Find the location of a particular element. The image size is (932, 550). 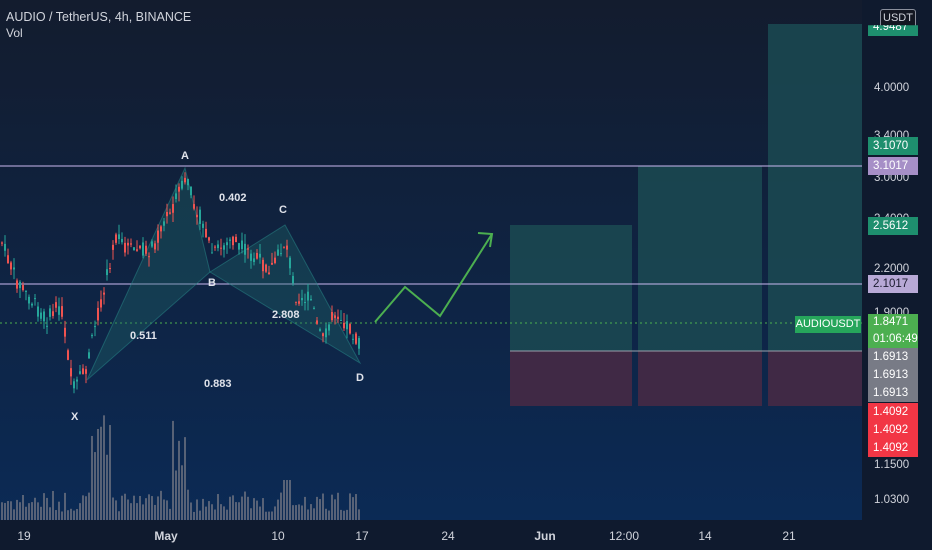

volume-label: Vol is located at coordinates (14, 33).